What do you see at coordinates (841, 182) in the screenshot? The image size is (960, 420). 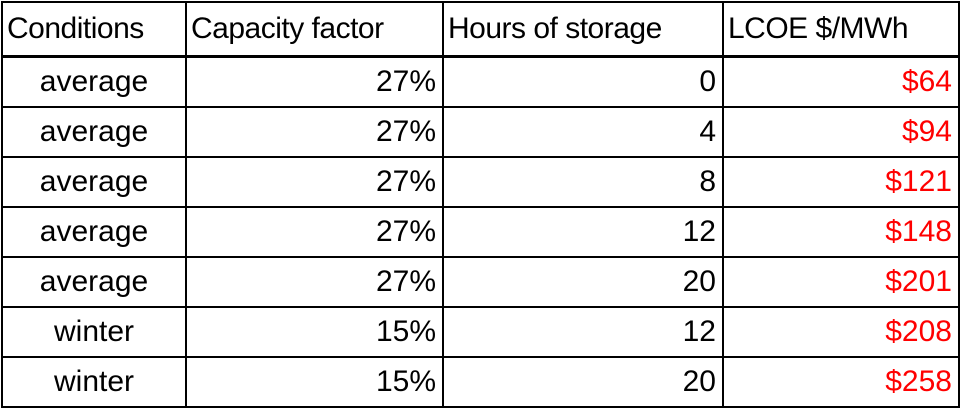 I see `table-cell: $121` at bounding box center [841, 182].